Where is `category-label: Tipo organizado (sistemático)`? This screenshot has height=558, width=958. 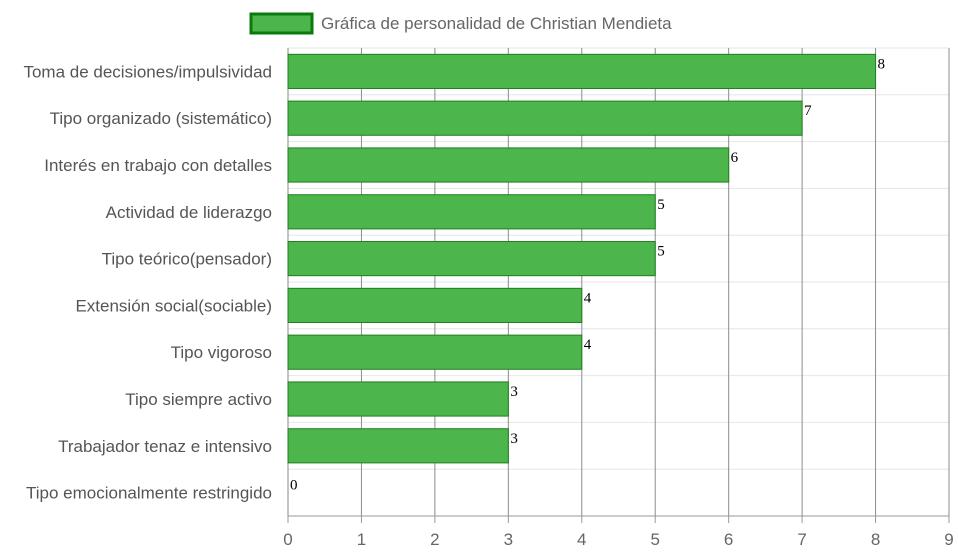
category-label: Tipo organizado (sistemático) is located at coordinates (161, 118).